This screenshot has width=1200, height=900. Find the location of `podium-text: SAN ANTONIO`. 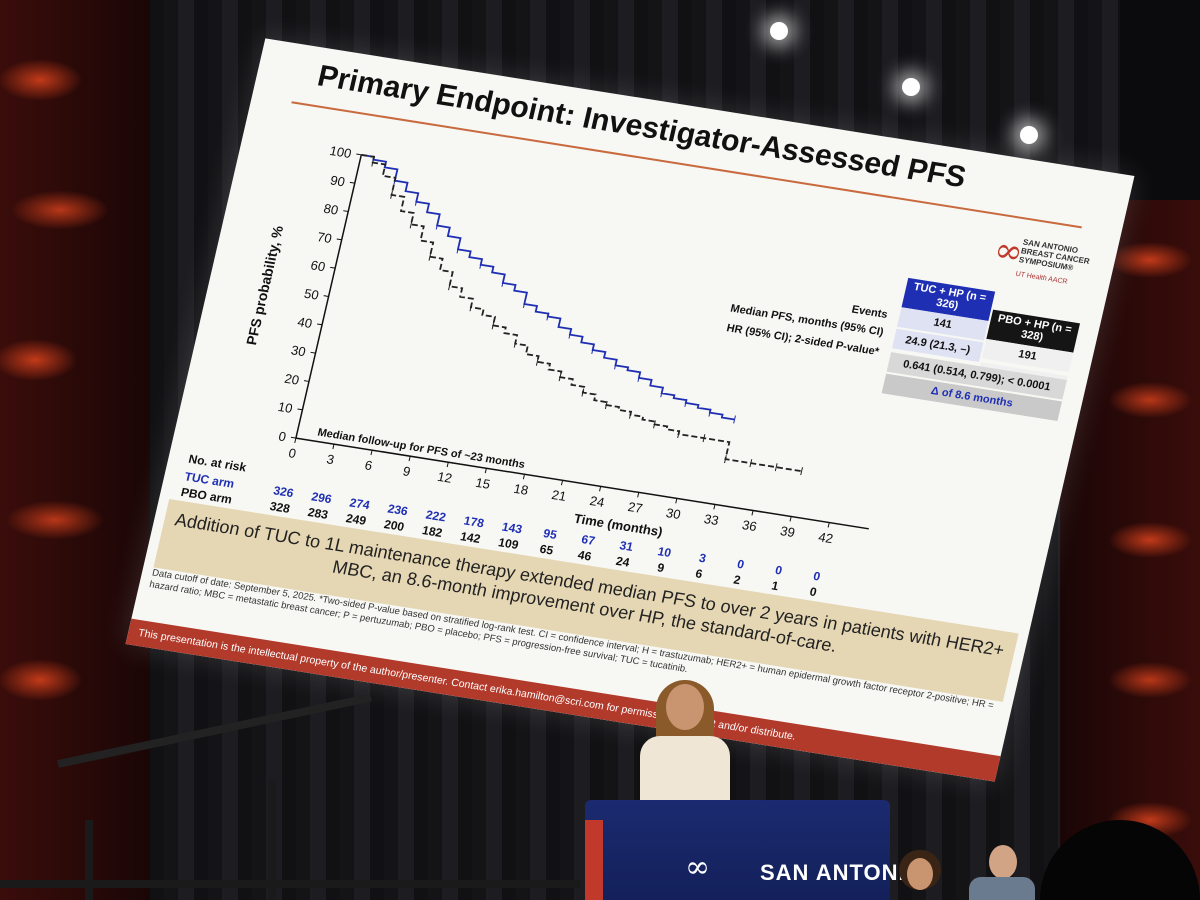

podium-text: SAN ANTONIO is located at coordinates (842, 872).